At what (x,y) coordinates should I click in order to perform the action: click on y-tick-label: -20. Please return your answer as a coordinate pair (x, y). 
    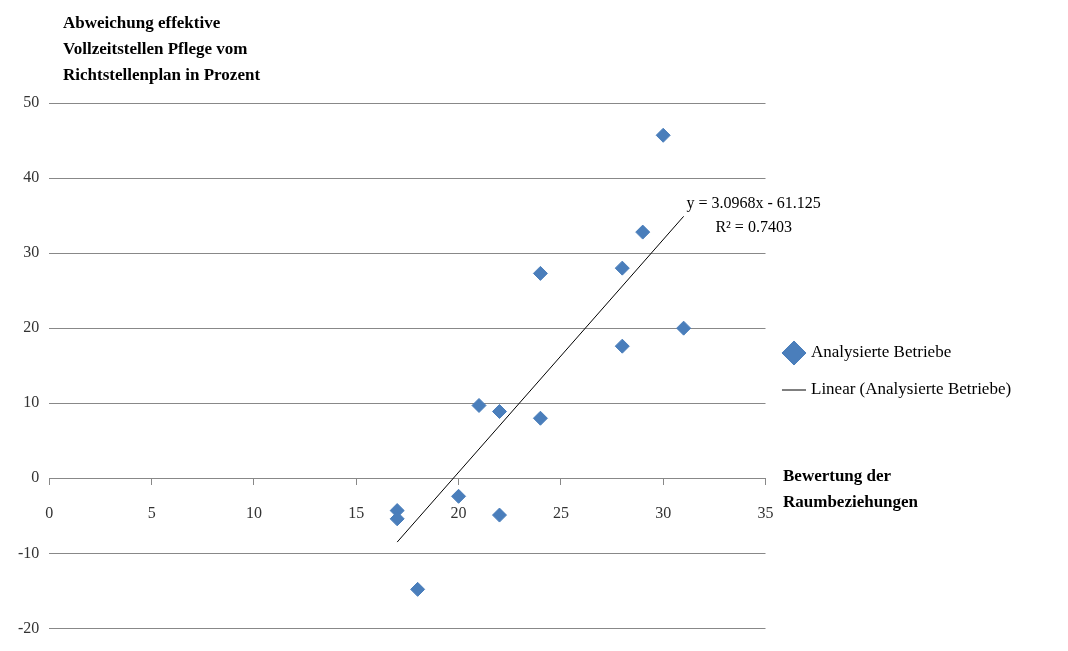
    Looking at the image, I should click on (29, 627).